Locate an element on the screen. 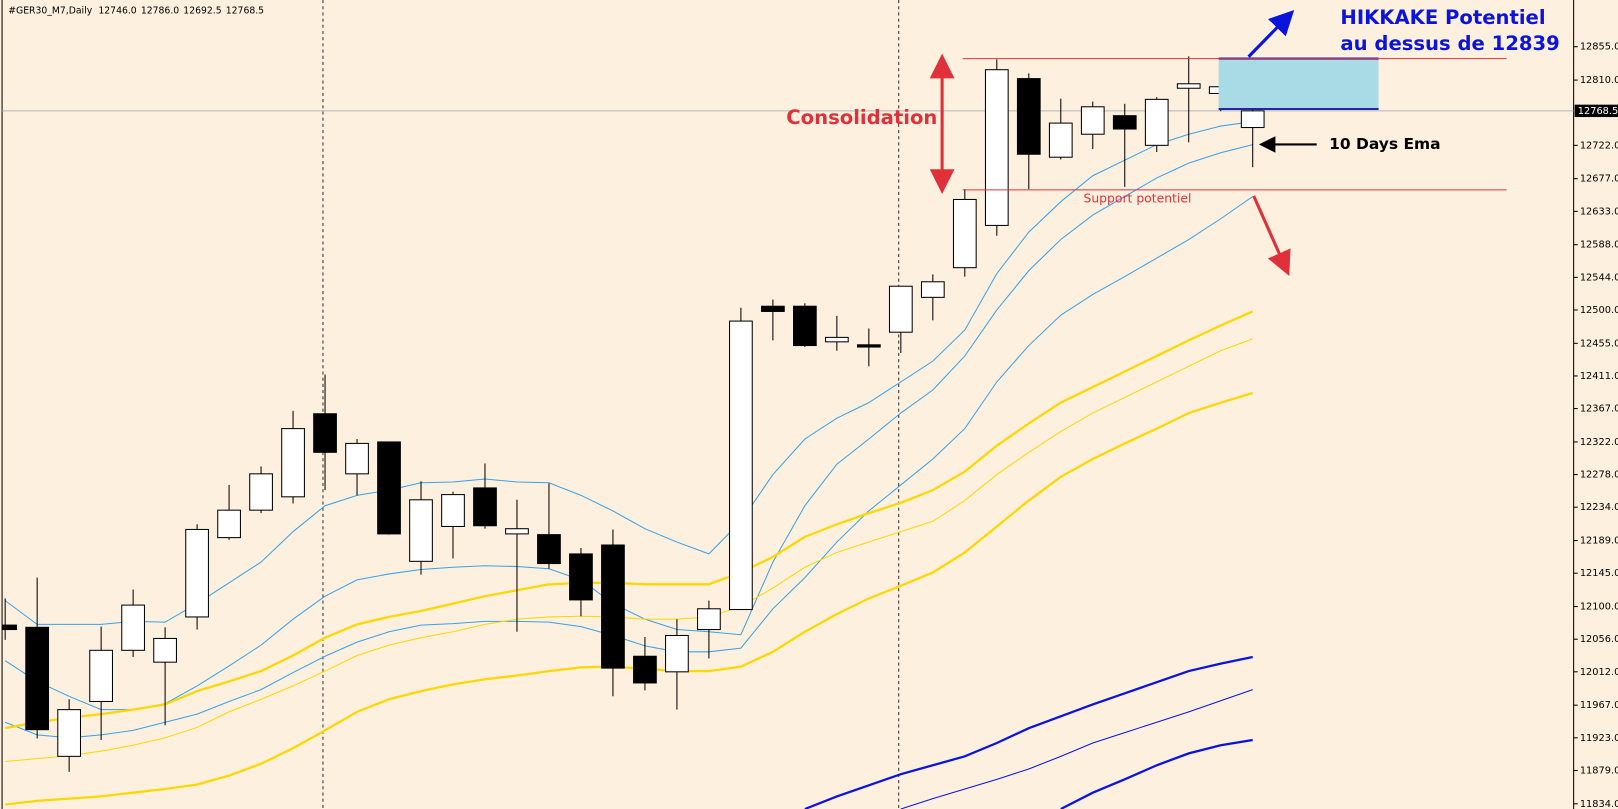  low-value: 12692.5 is located at coordinates (202, 10).